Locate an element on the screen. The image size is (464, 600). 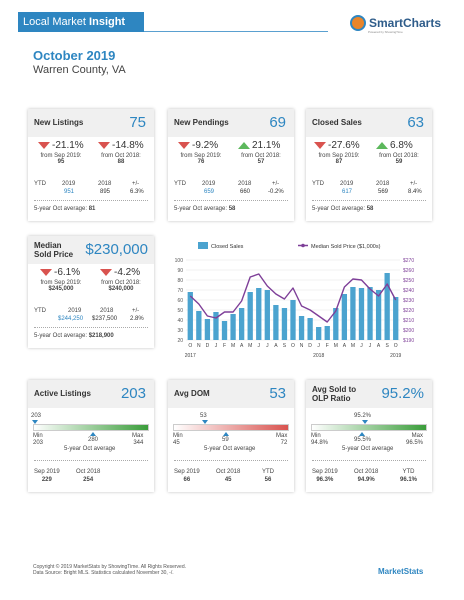
y-tick-left: 60 is located at coordinates (180, 301).